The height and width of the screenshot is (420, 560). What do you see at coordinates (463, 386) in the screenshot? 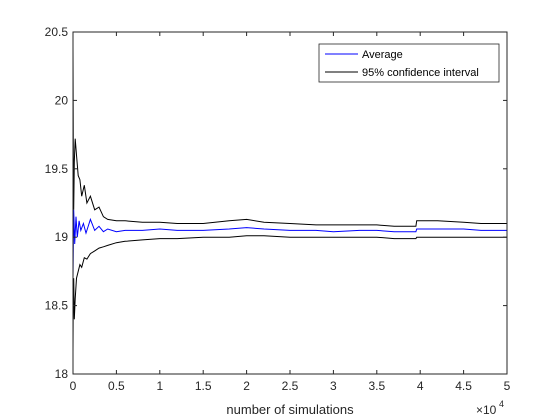
I see `x-tick-label: 4.5` at bounding box center [463, 386].